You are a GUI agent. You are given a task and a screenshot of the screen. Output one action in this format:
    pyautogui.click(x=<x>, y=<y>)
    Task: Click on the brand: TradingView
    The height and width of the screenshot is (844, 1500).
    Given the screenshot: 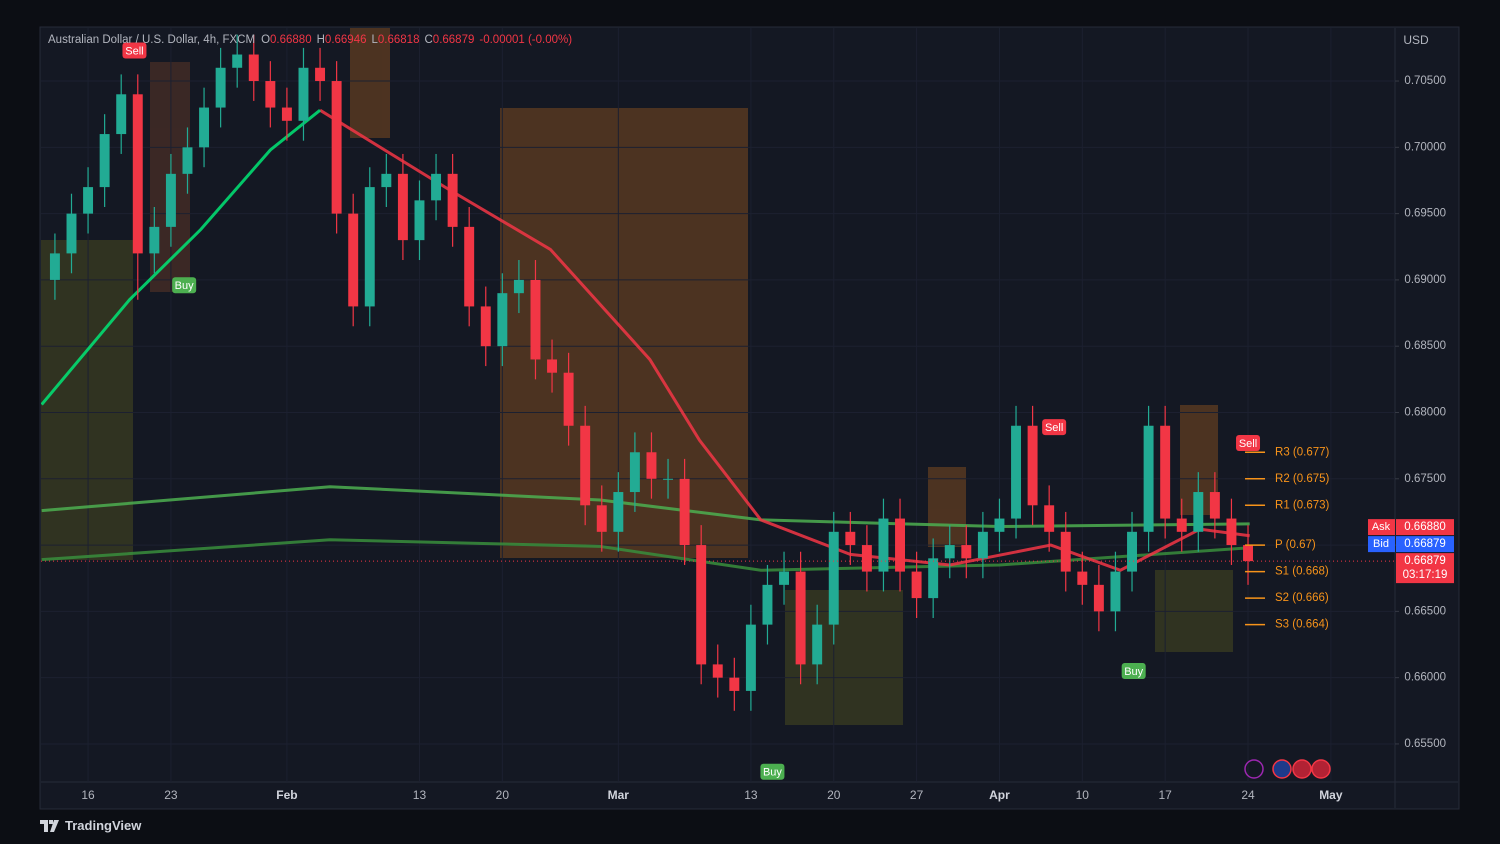 What is the action you would take?
    pyautogui.click(x=90, y=825)
    